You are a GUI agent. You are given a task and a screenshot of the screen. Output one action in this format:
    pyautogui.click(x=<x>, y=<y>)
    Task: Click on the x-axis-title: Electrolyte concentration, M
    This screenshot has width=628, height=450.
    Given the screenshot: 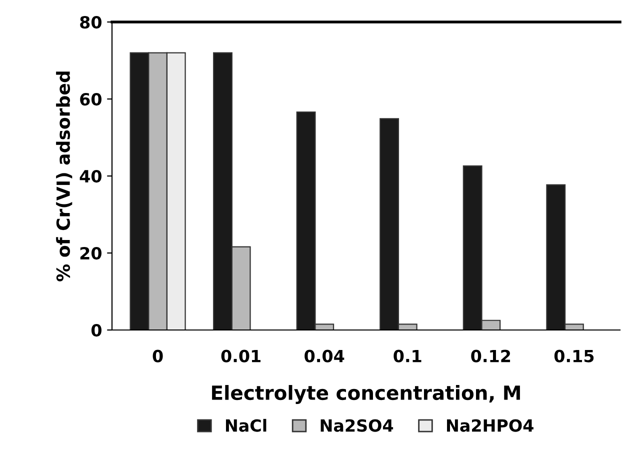 What is the action you would take?
    pyautogui.click(x=366, y=394)
    